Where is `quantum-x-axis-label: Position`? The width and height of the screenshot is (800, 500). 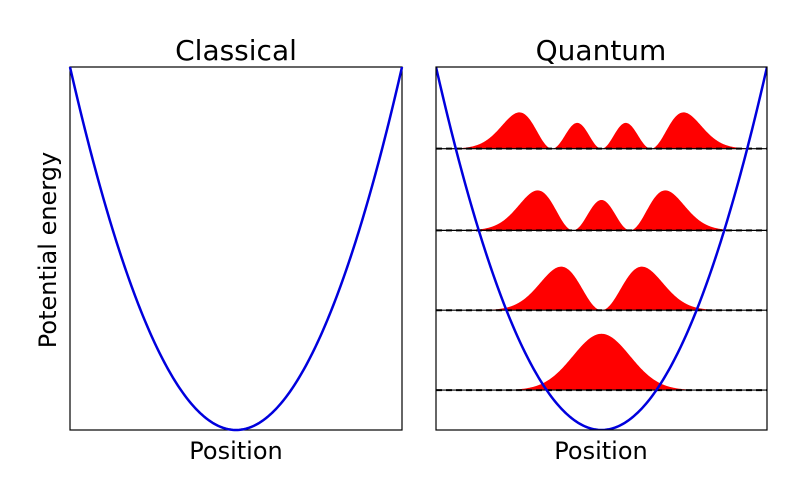 quantum-x-axis-label: Position is located at coordinates (600, 451).